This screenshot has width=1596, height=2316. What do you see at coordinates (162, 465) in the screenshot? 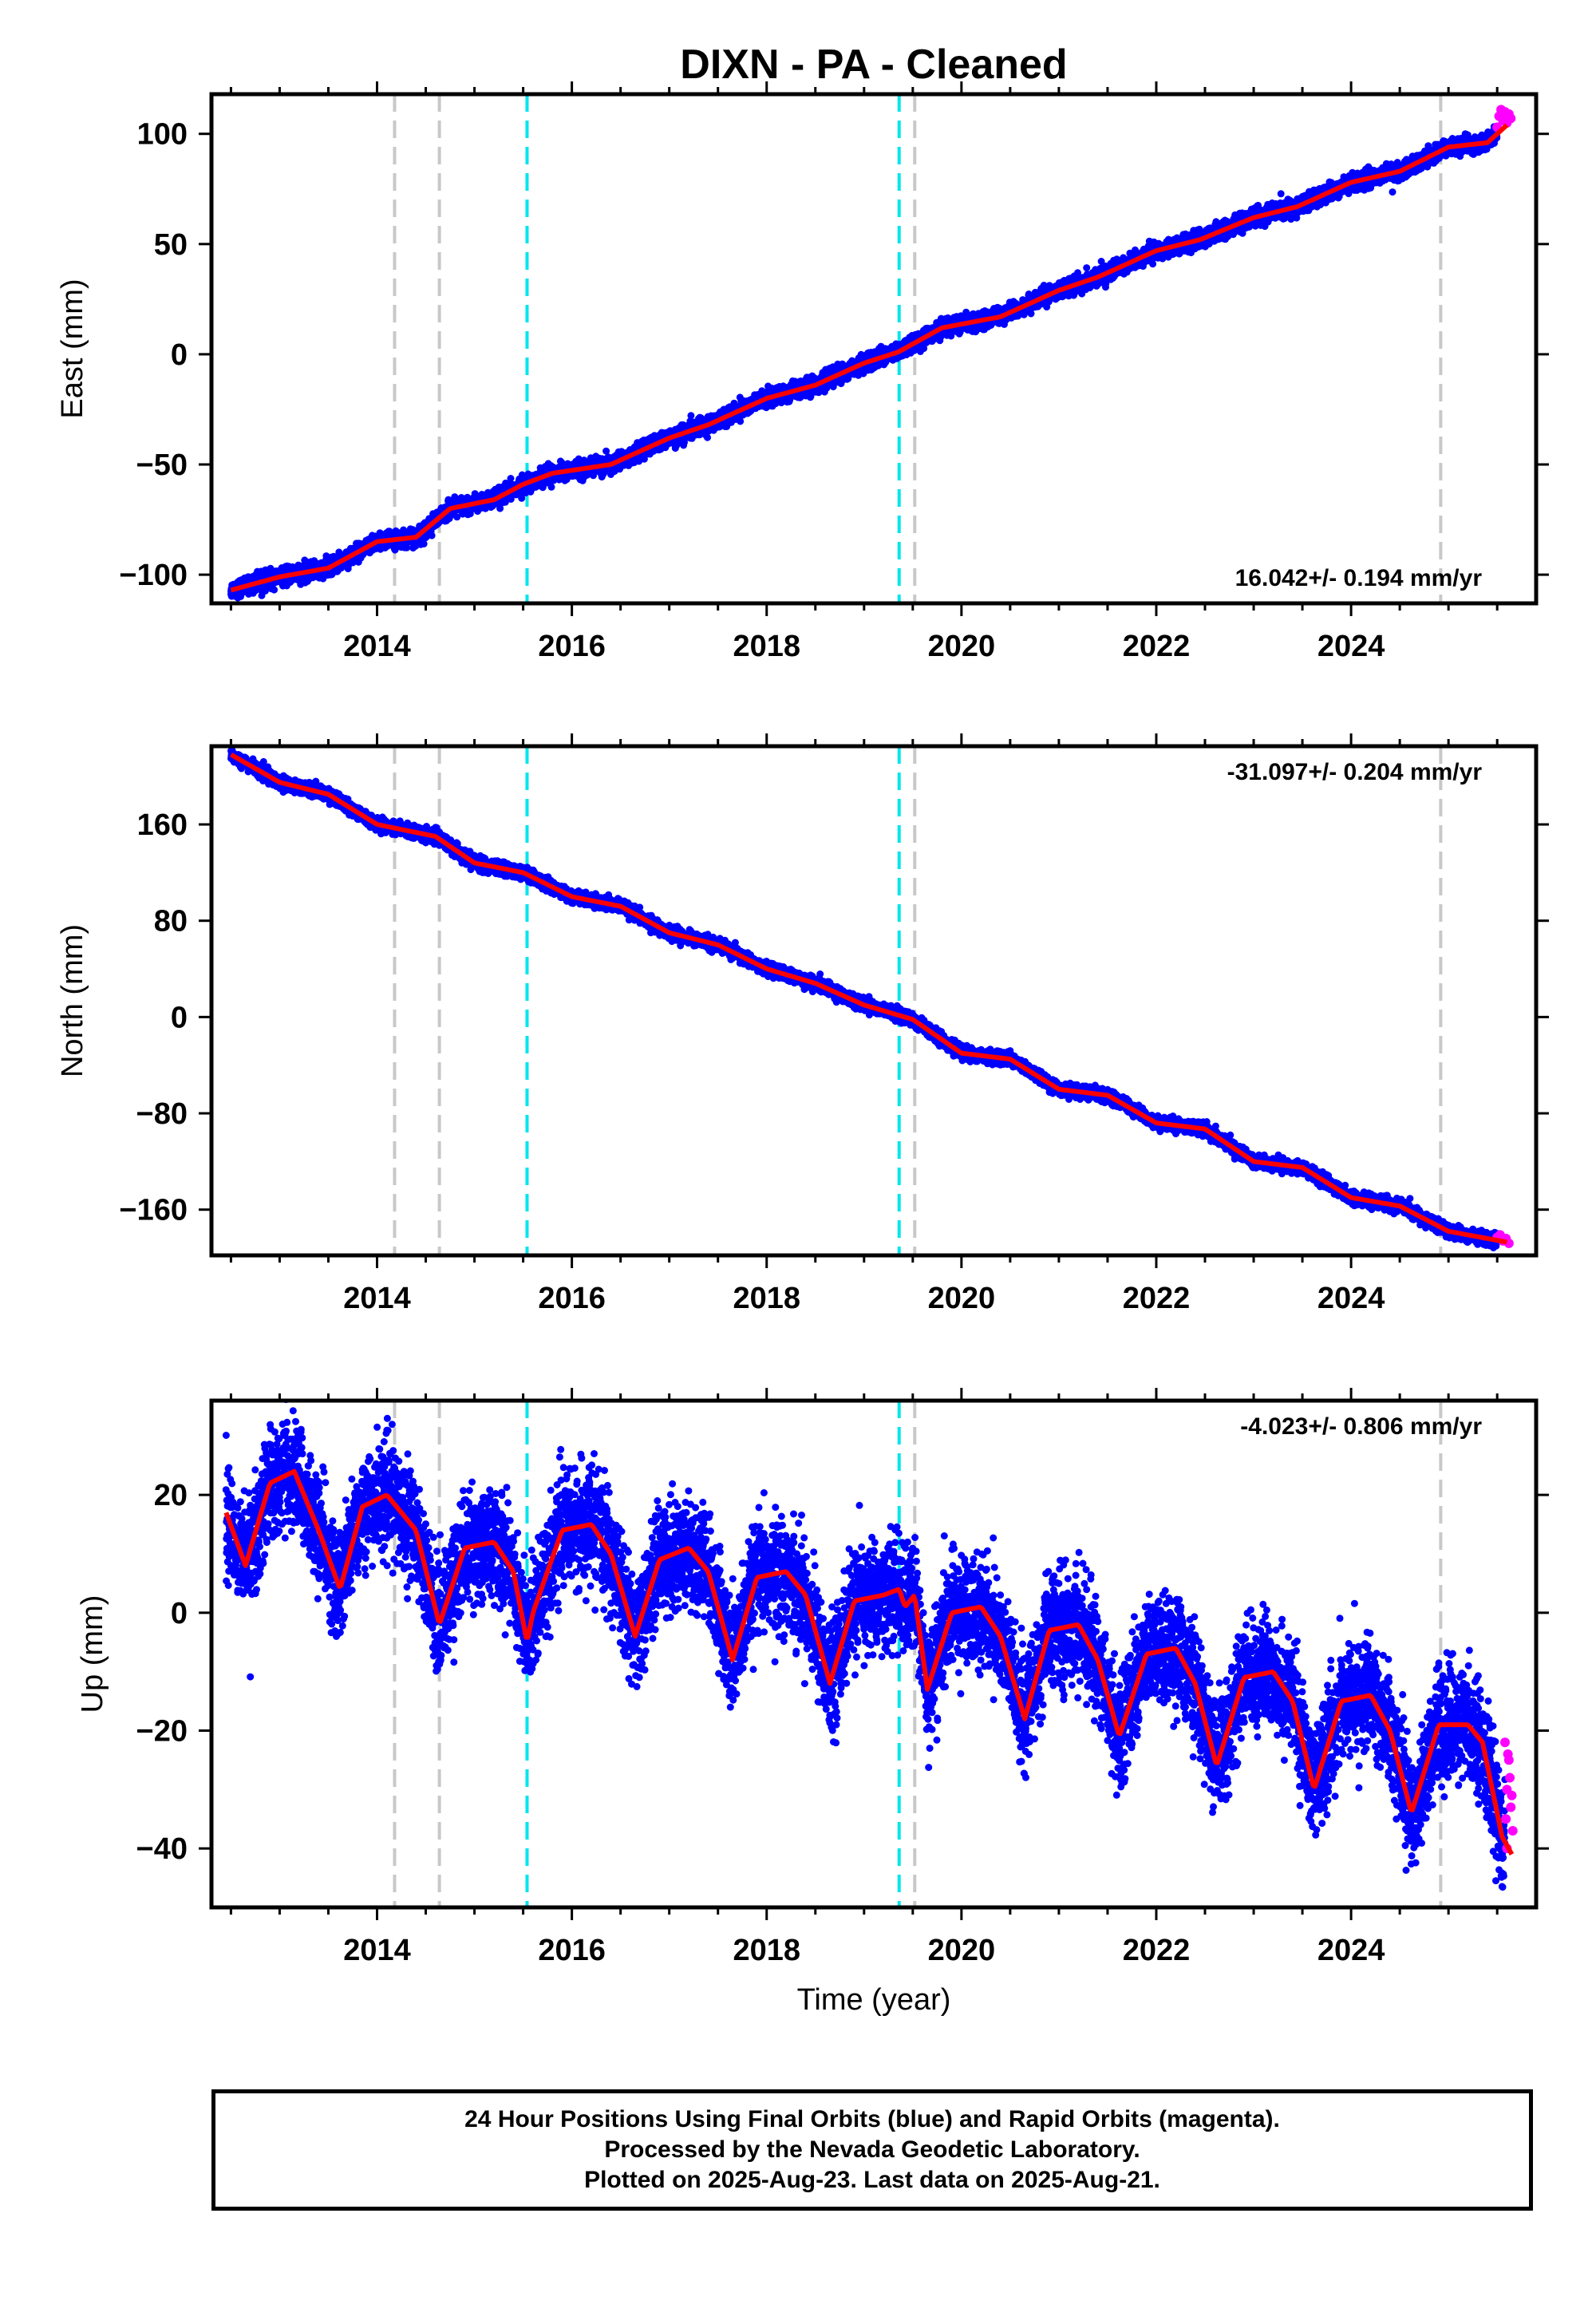
I see `y-tick-label: −50` at bounding box center [162, 465].